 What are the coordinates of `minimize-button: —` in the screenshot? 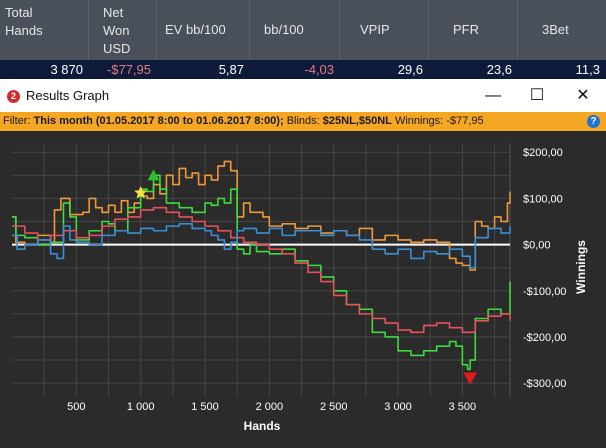 It's located at (493, 95).